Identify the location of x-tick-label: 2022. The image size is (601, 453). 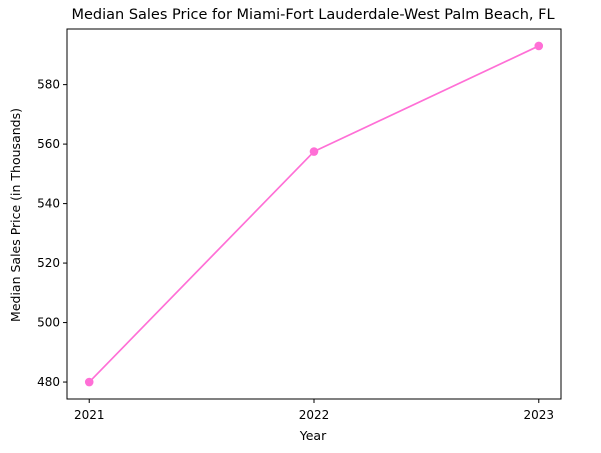
(314, 415).